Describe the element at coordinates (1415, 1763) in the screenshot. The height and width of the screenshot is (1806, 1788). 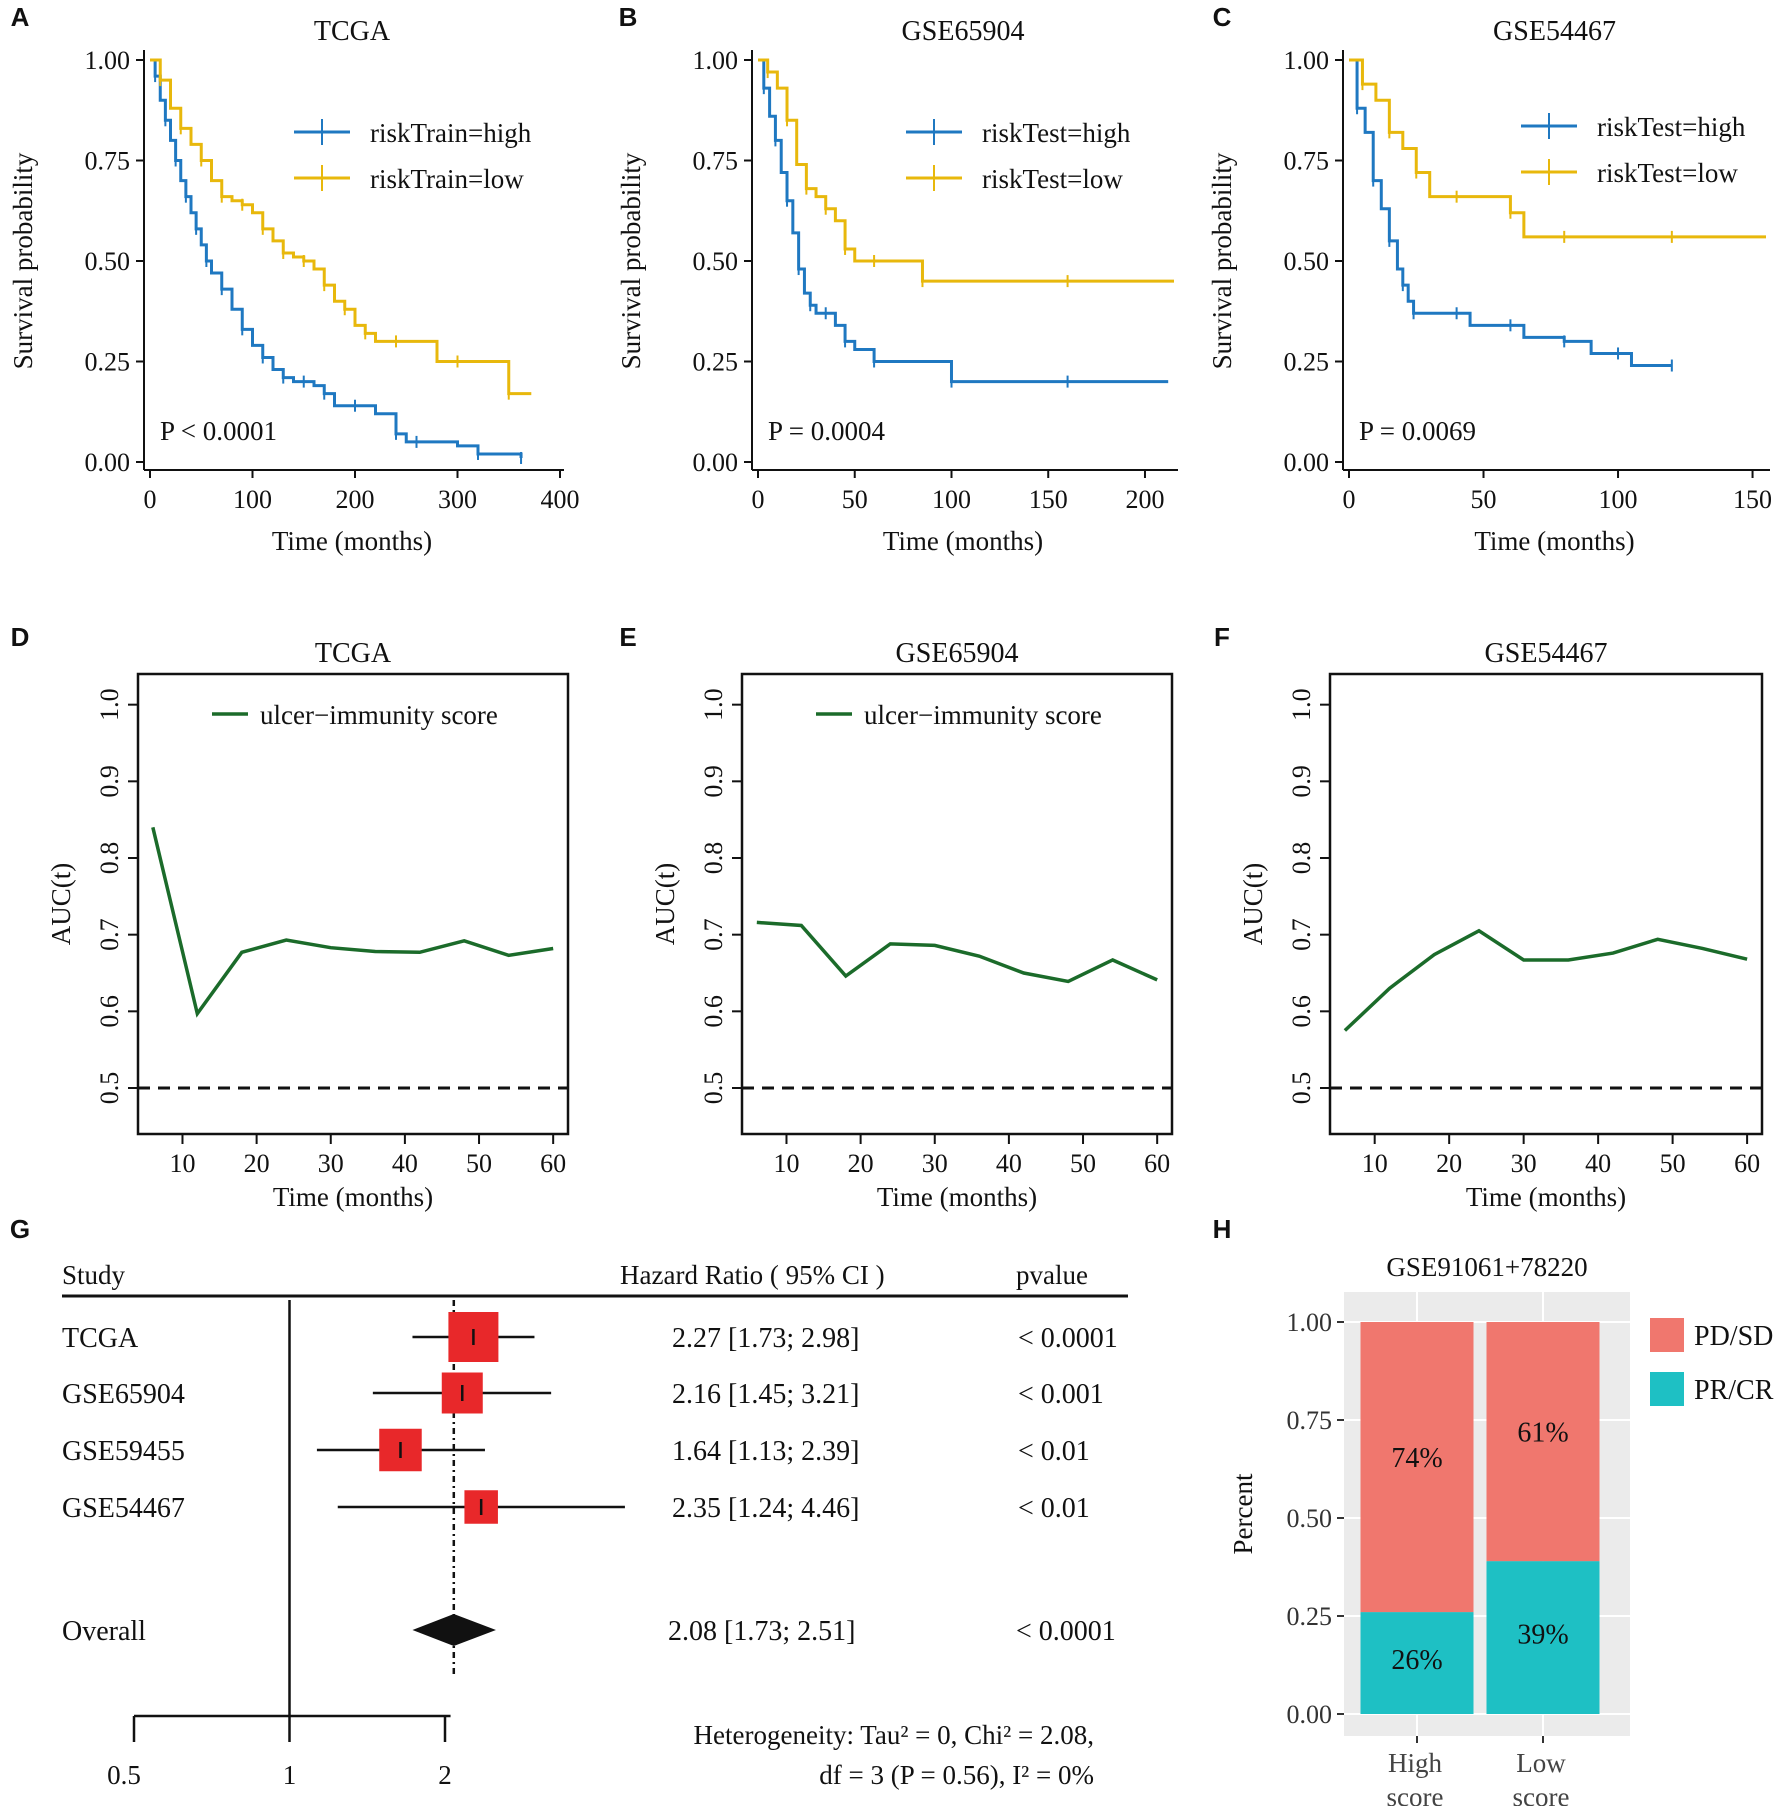
I see `bar-x-tick-label: High` at that location.